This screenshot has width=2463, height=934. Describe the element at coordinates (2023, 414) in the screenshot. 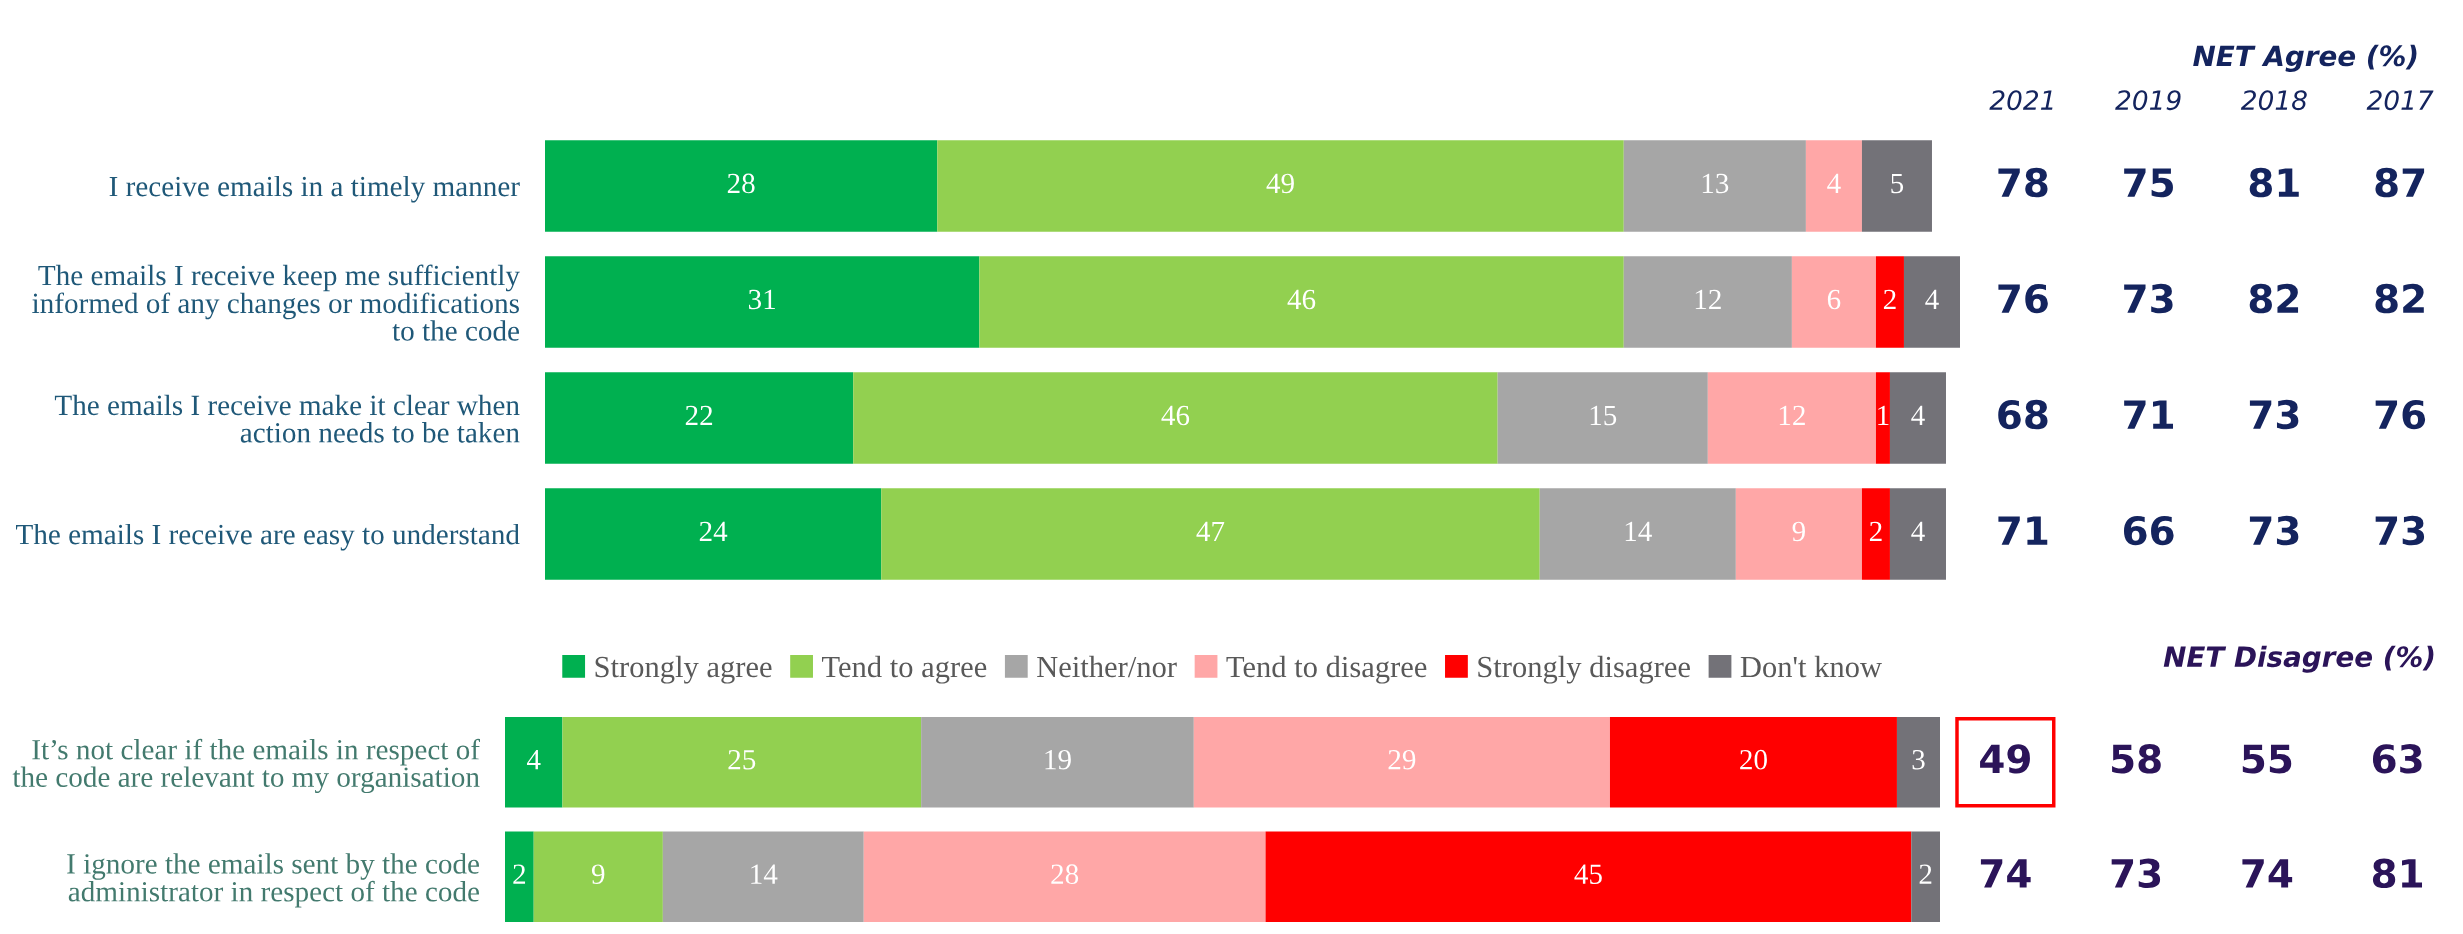

I see `data-label: 68` at that location.